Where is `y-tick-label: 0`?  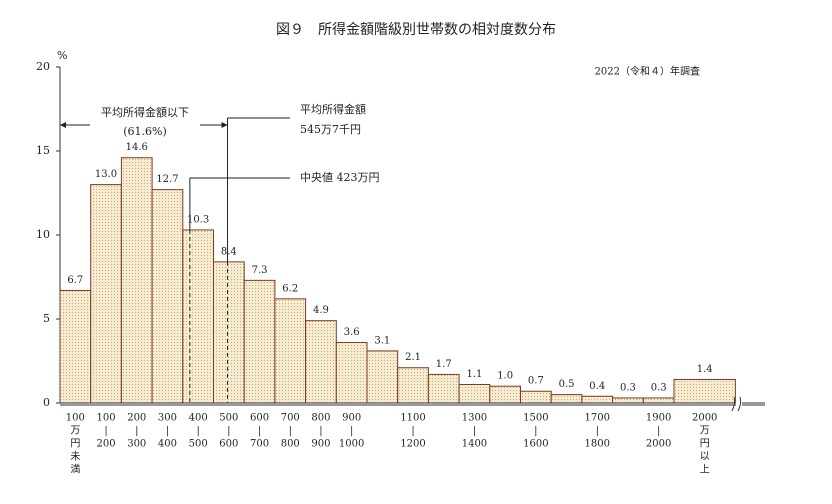 y-tick-label: 0 is located at coordinates (46, 402).